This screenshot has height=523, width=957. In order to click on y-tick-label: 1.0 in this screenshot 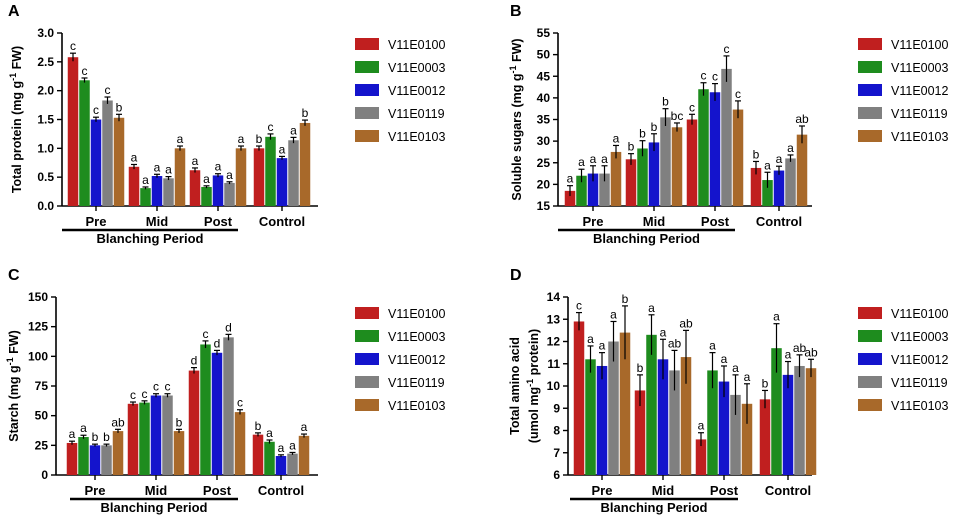, I will do `click(45, 148)`.